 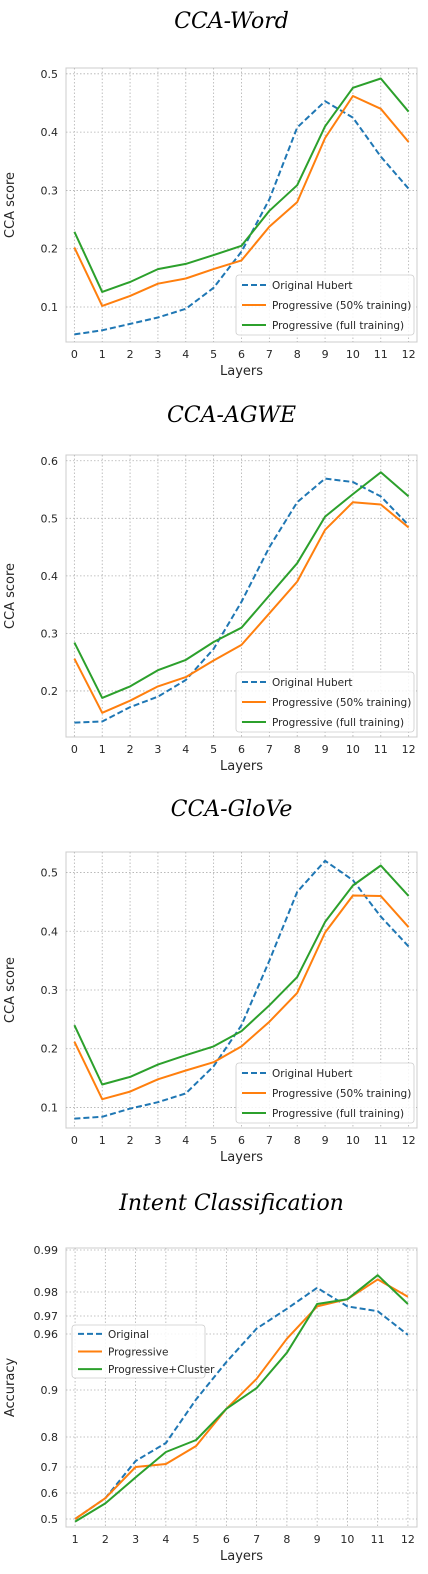 I want to click on y-tick-label: 0.96, so click(x=46, y=1334).